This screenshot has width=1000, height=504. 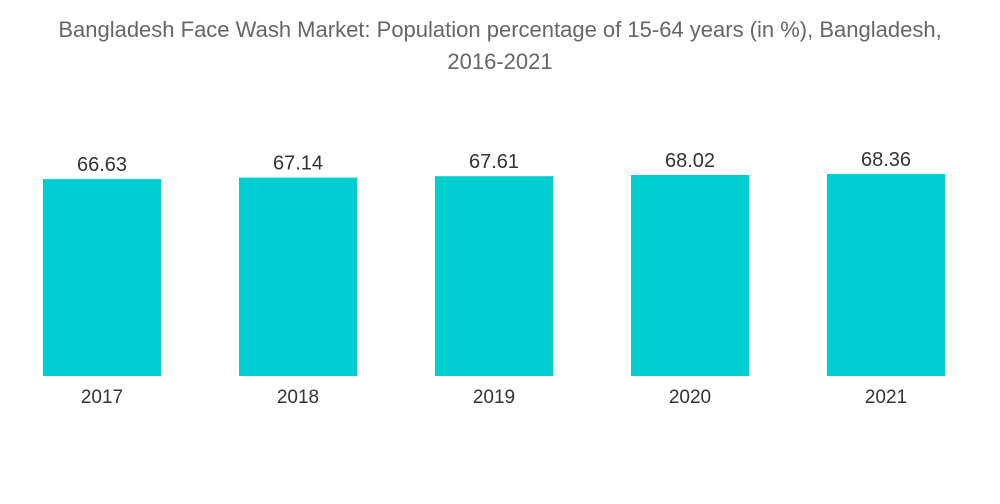 I want to click on data-label-2019: 67.61, so click(x=494, y=162).